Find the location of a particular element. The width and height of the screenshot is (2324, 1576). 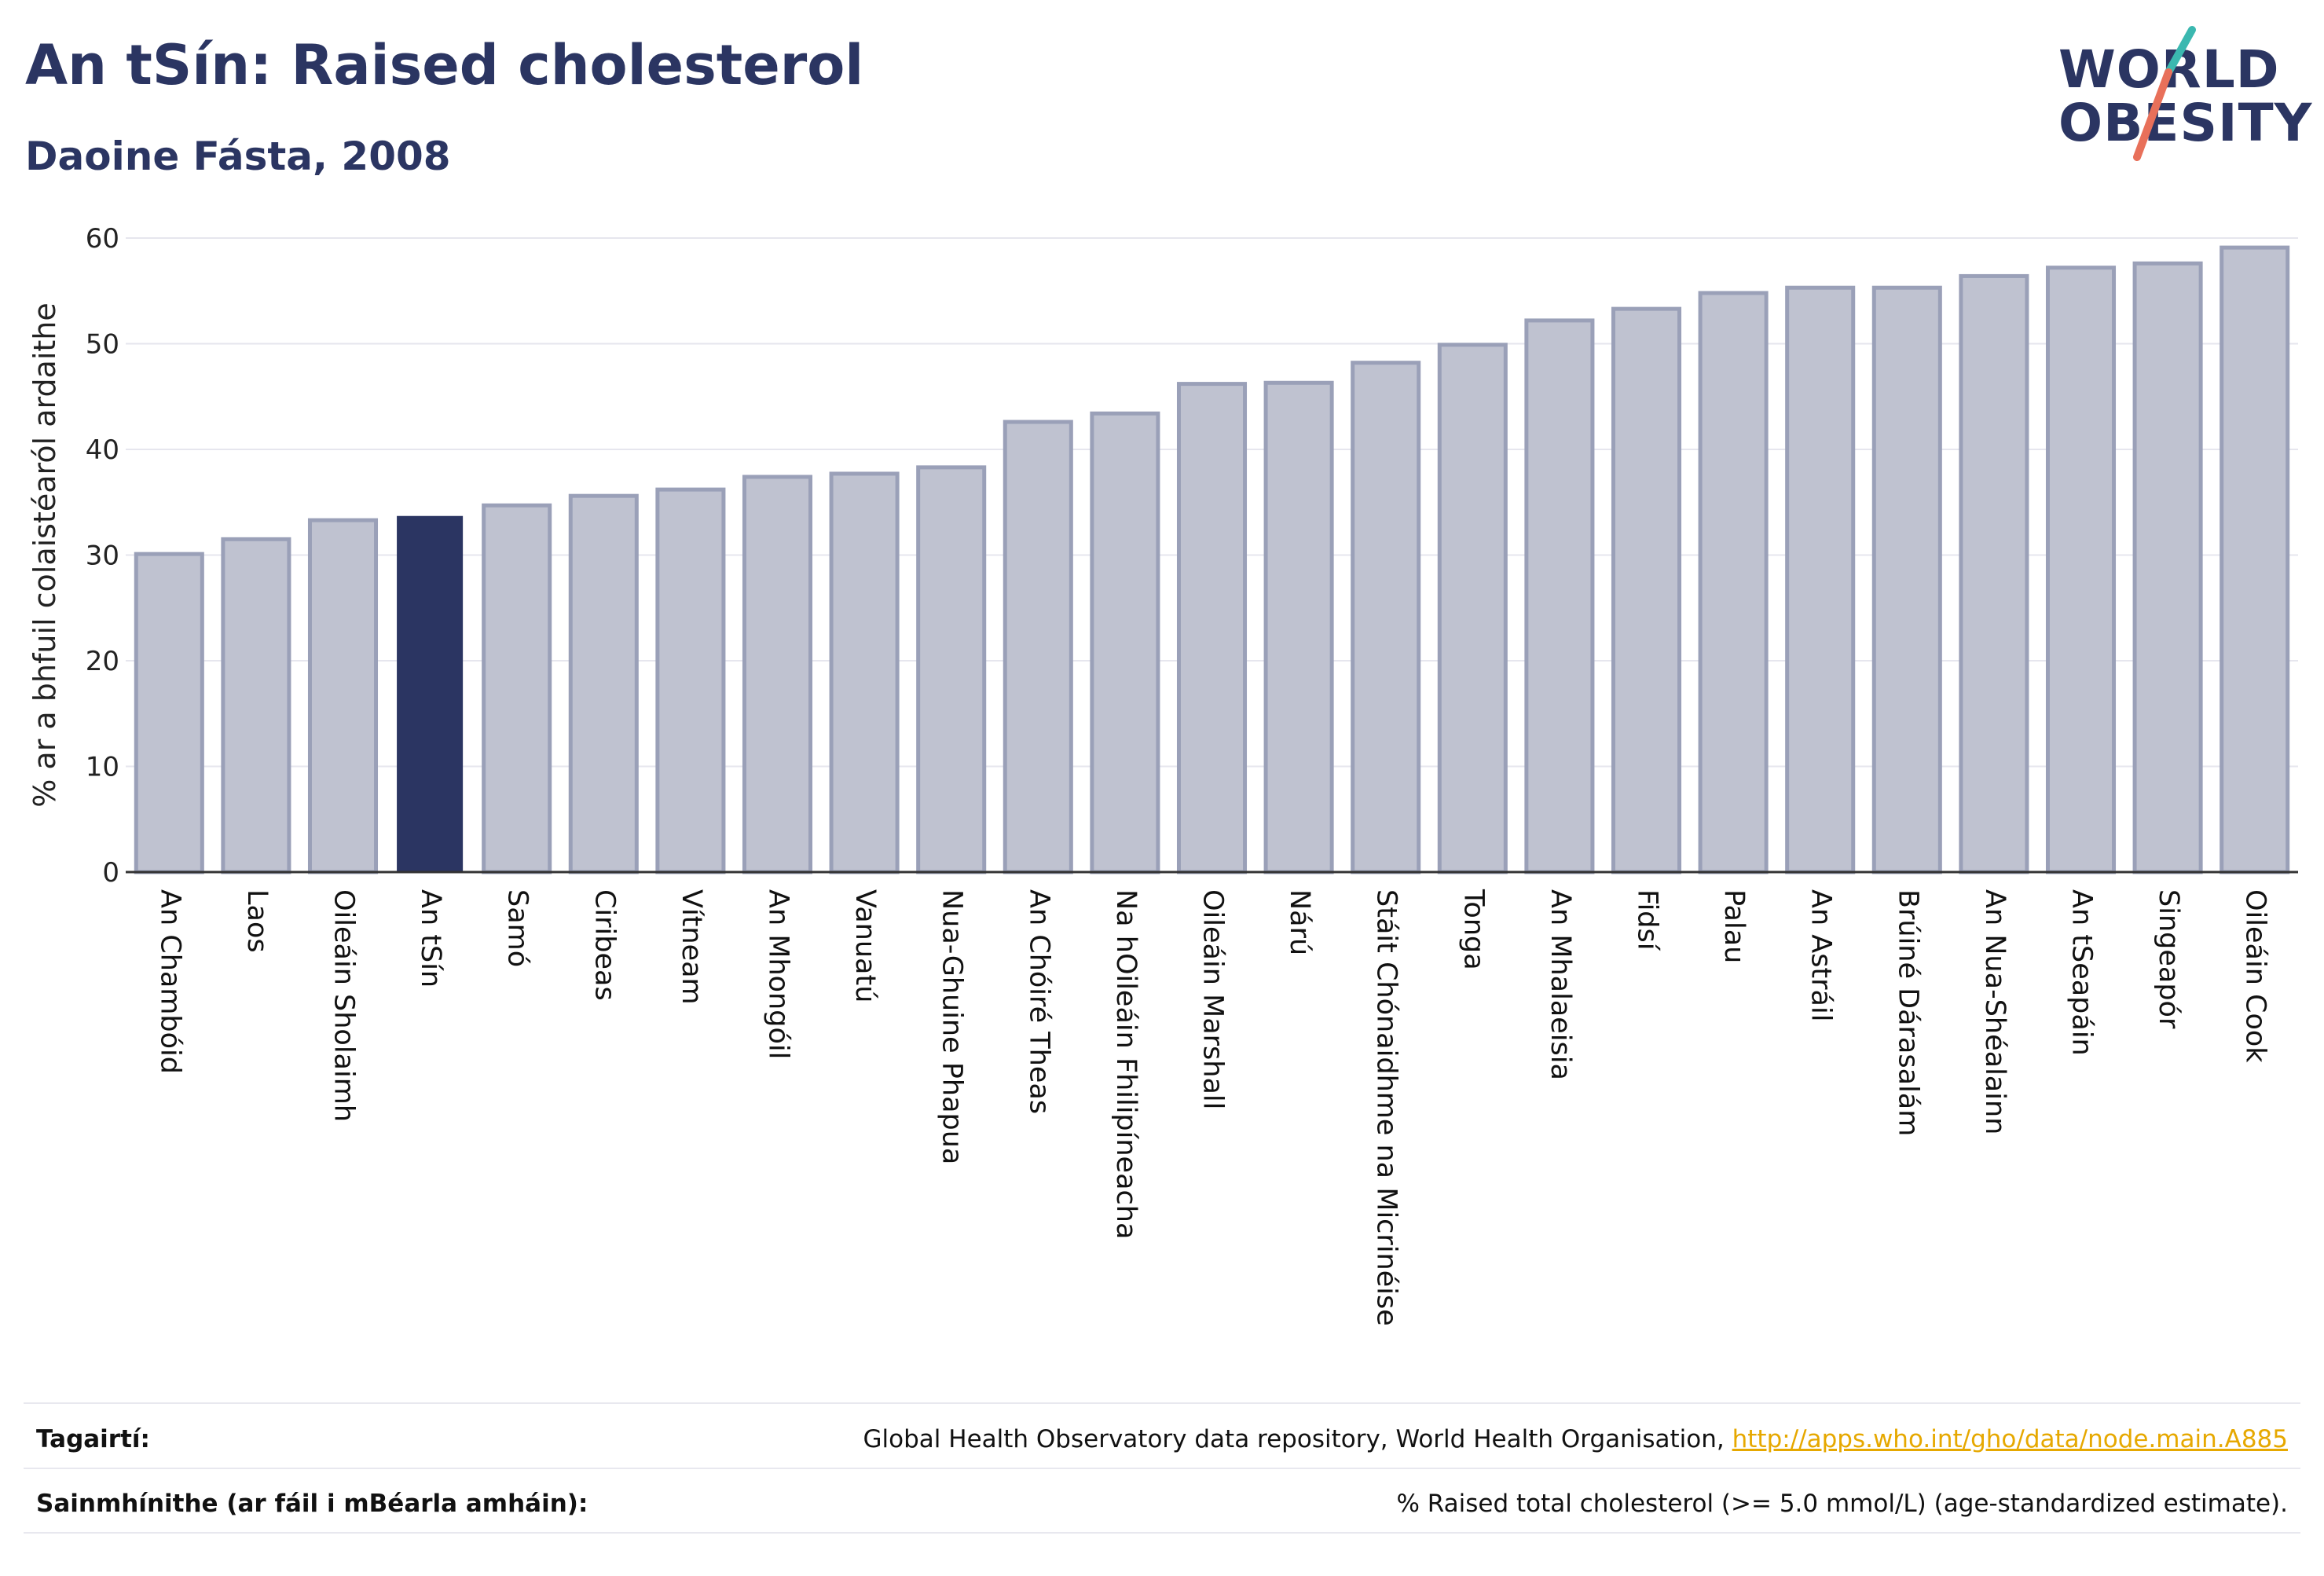

footer-divider-top is located at coordinates (1162, 1403).